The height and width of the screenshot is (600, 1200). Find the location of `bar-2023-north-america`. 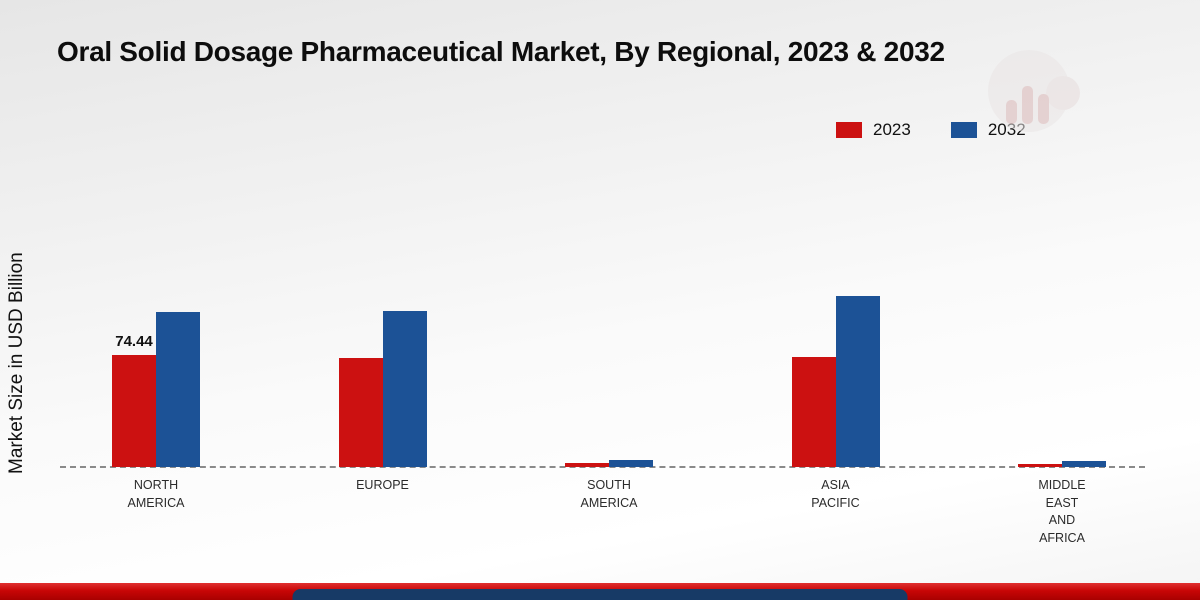

bar-2023-north-america is located at coordinates (134, 411).